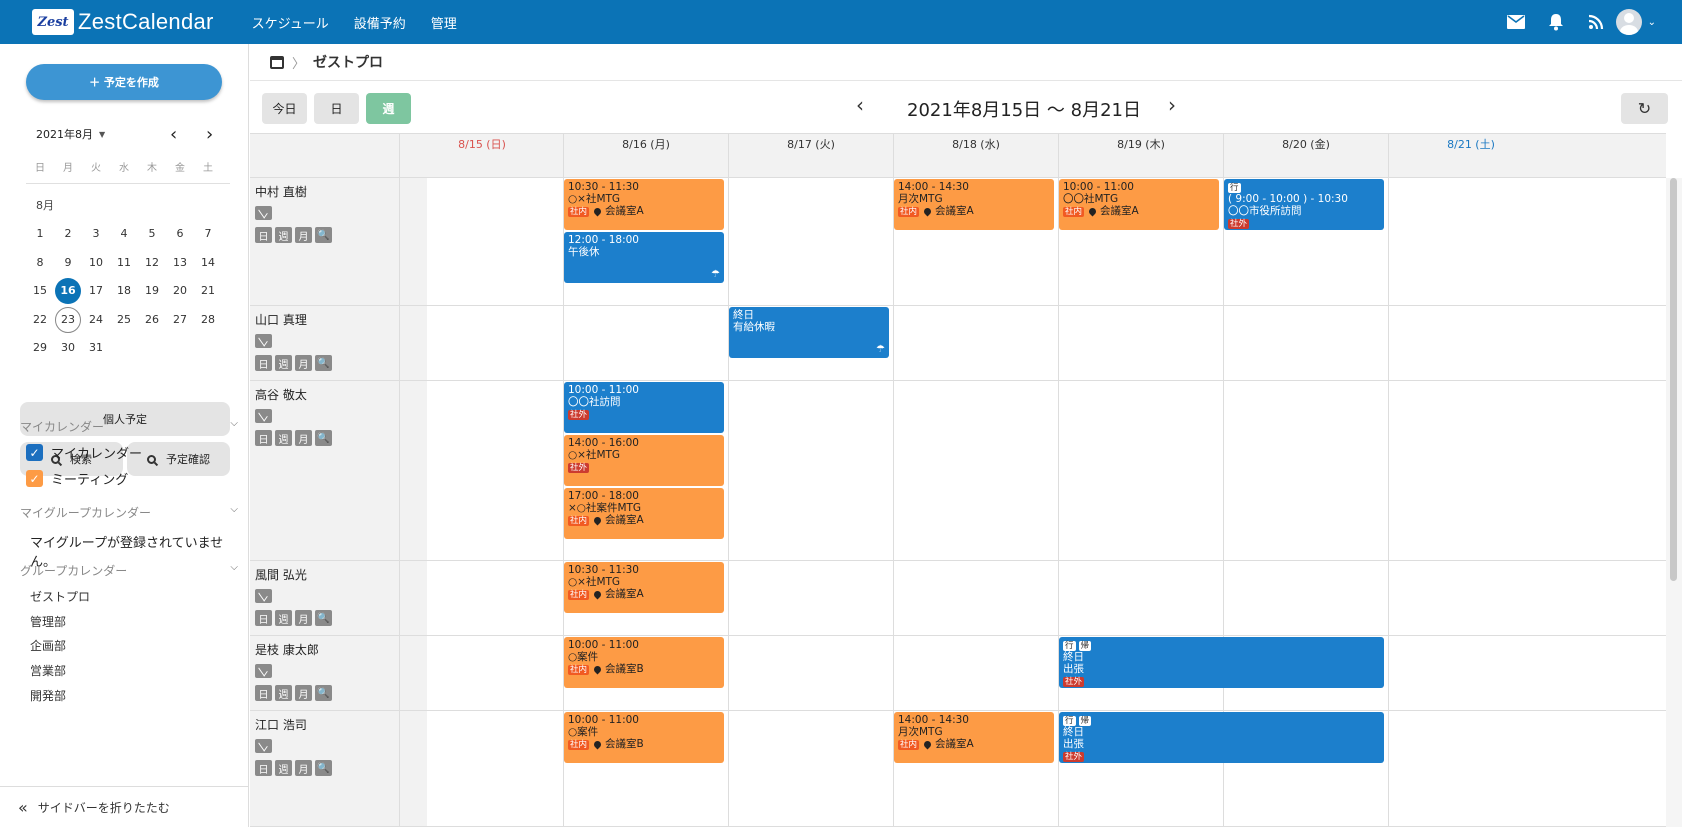  I want to click on mini-calendar-day: 26, so click(152, 319).